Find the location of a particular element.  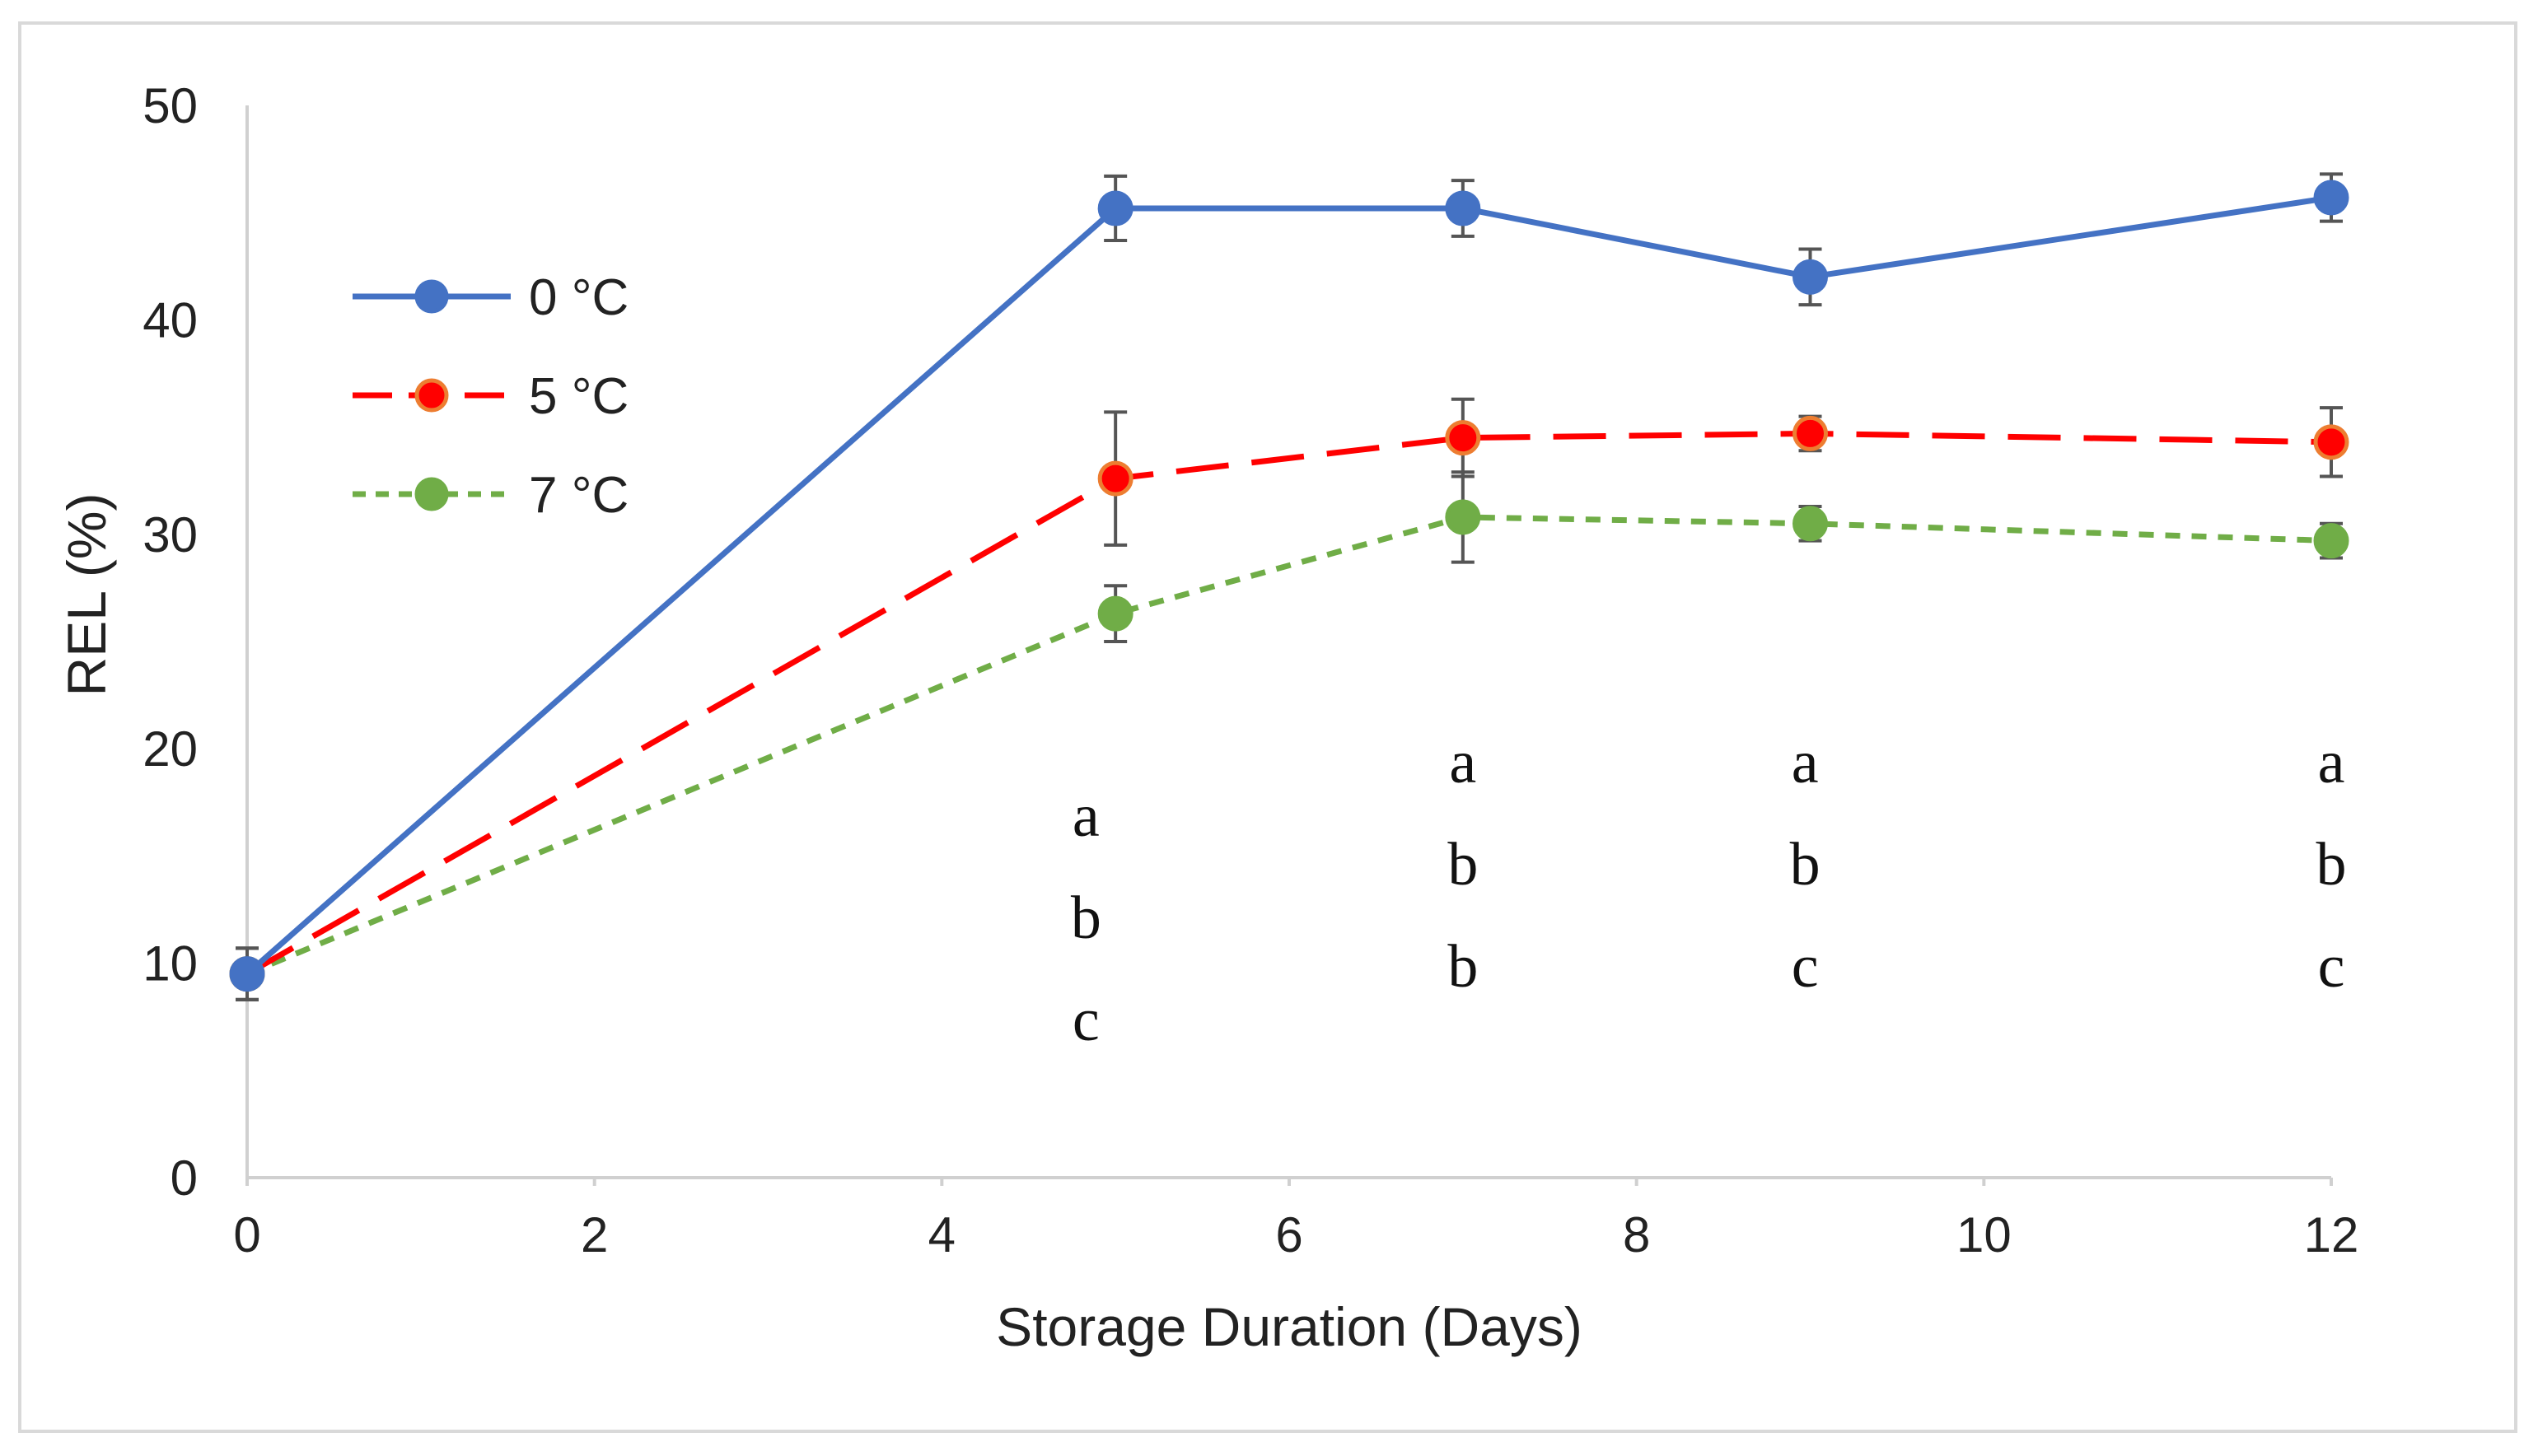

legend: 0 °C 5 °C 7 °C is located at coordinates (491, 396).